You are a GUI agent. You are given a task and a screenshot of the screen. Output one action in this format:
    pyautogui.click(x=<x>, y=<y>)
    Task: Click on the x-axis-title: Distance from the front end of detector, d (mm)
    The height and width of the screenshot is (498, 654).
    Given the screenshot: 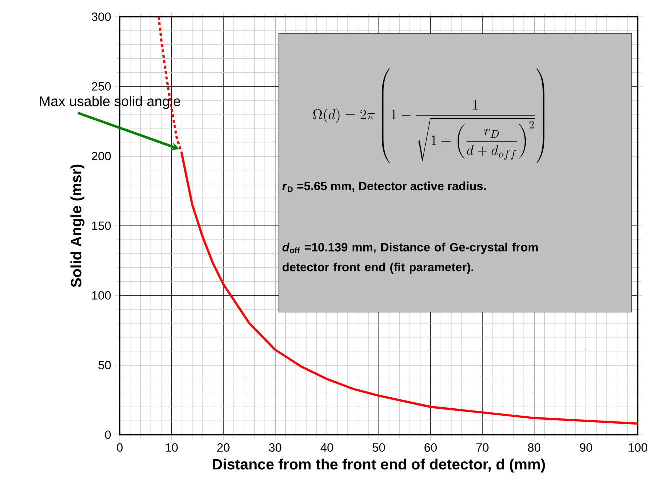 What is the action you would take?
    pyautogui.click(x=379, y=465)
    